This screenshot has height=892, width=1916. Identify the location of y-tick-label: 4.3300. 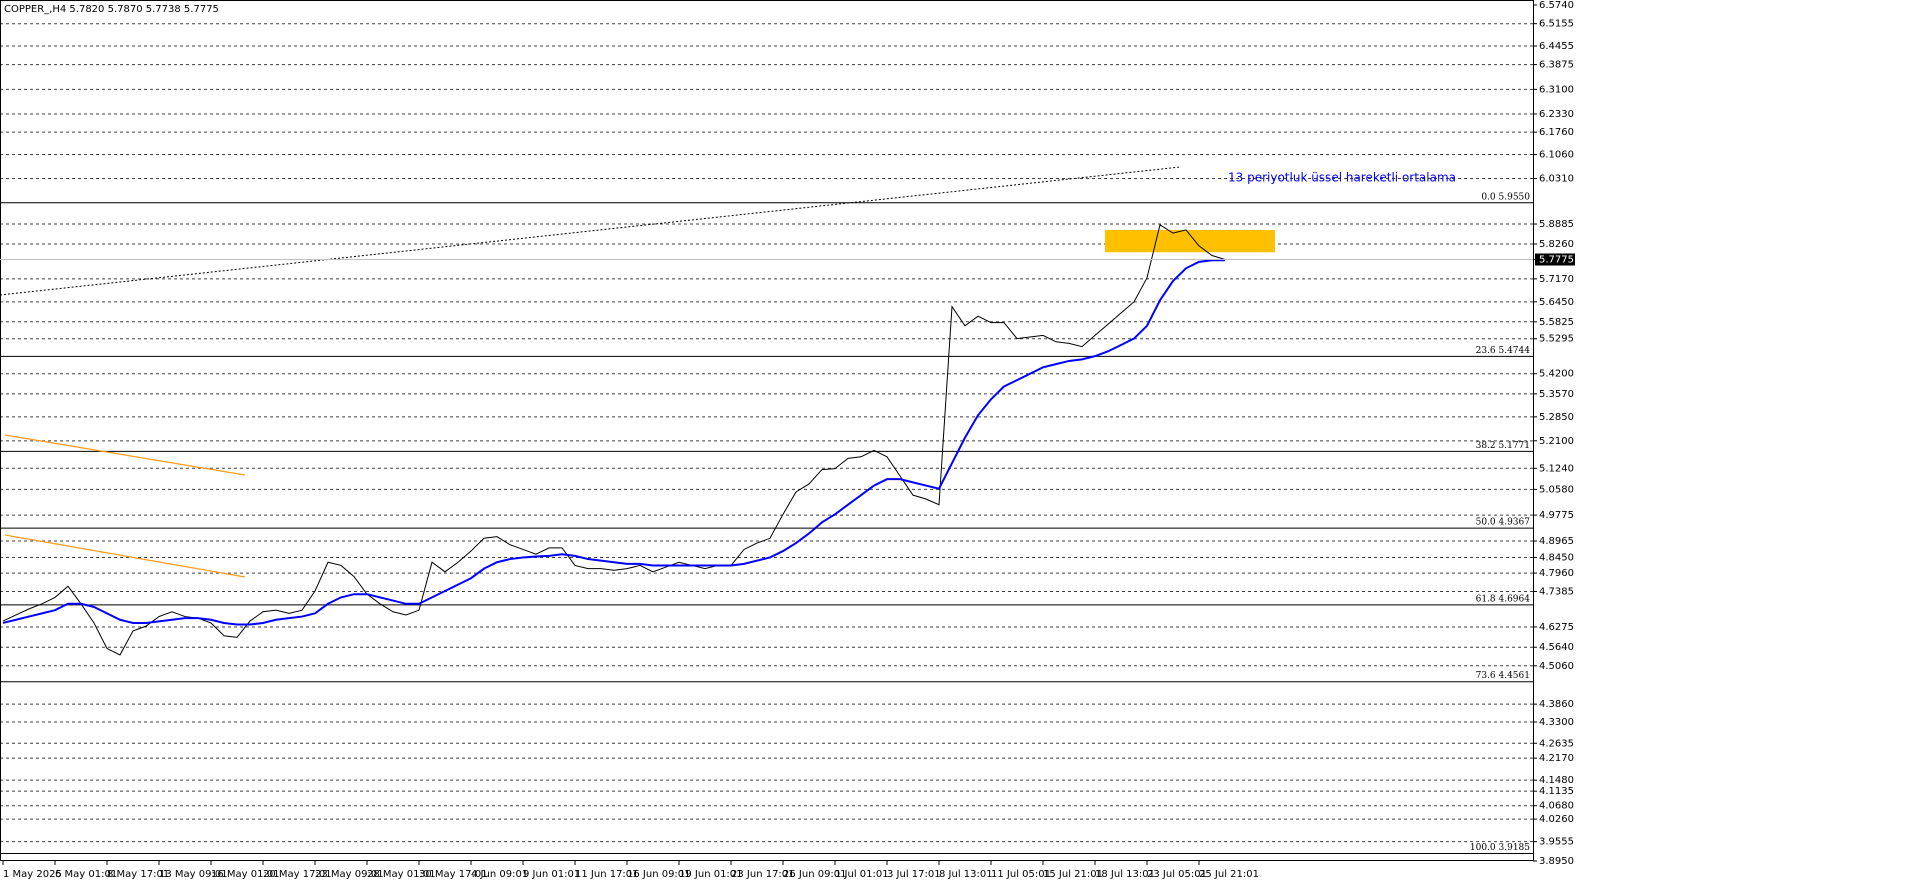
(1556, 722).